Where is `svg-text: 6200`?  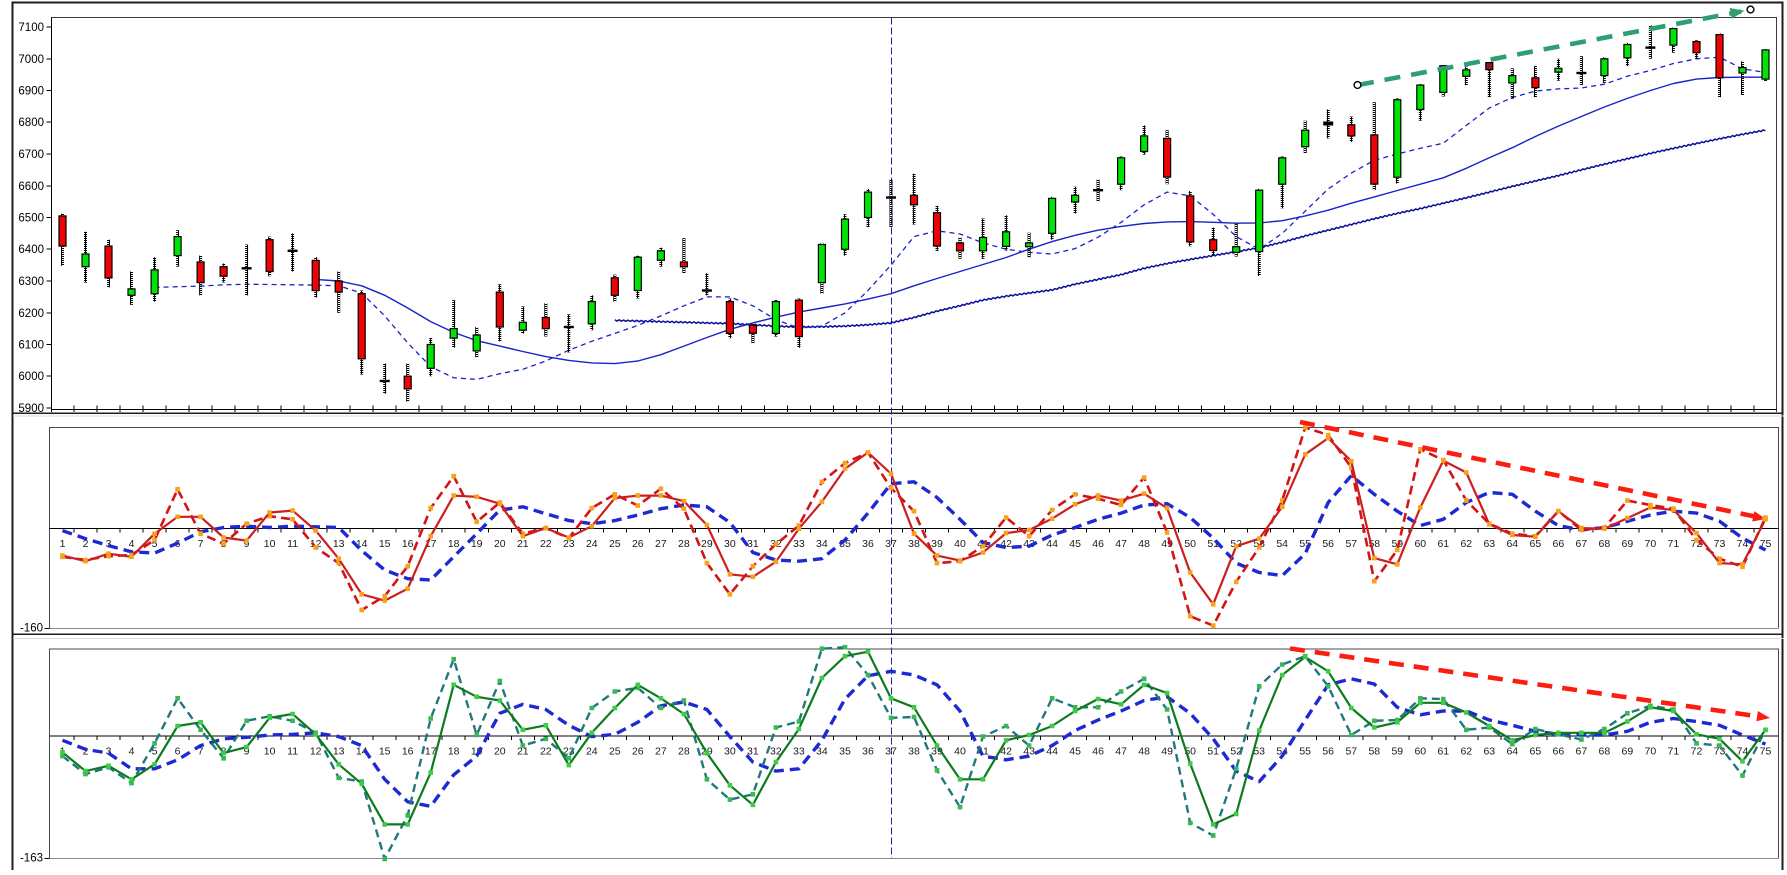
svg-text: 6200 is located at coordinates (31, 314).